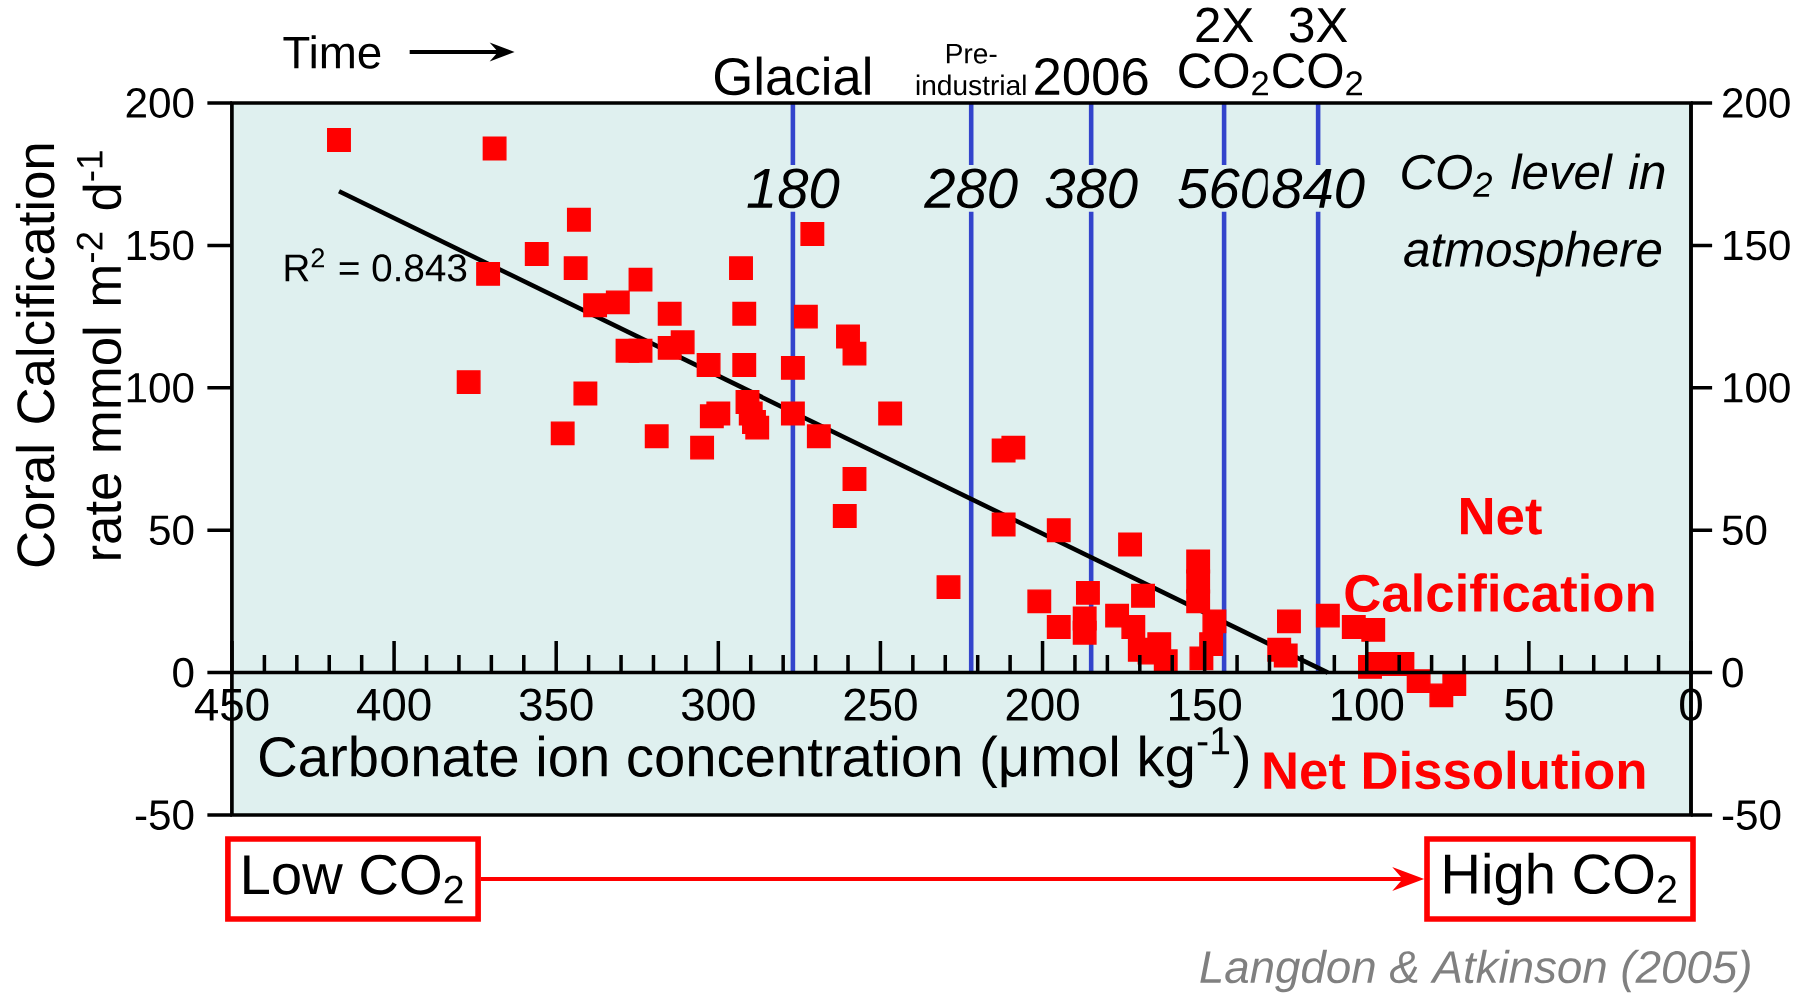  I want to click on annotation: R$^{2}$ = 0.843, so click(376, 265).